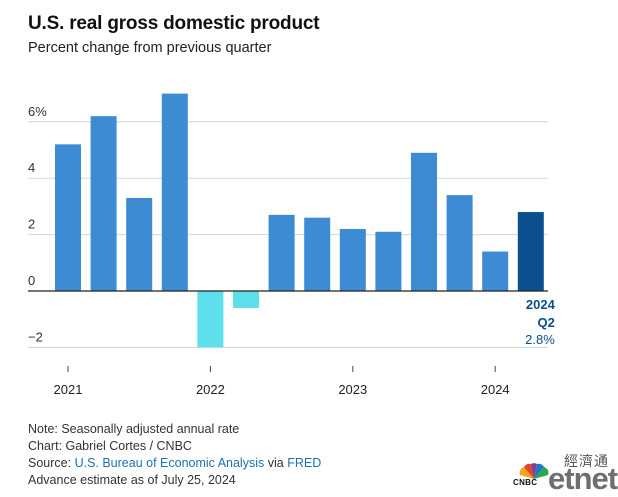 Image resolution: width=618 pixels, height=497 pixels. What do you see at coordinates (103, 203) in the screenshot?
I see `bar-2021-q2` at bounding box center [103, 203].